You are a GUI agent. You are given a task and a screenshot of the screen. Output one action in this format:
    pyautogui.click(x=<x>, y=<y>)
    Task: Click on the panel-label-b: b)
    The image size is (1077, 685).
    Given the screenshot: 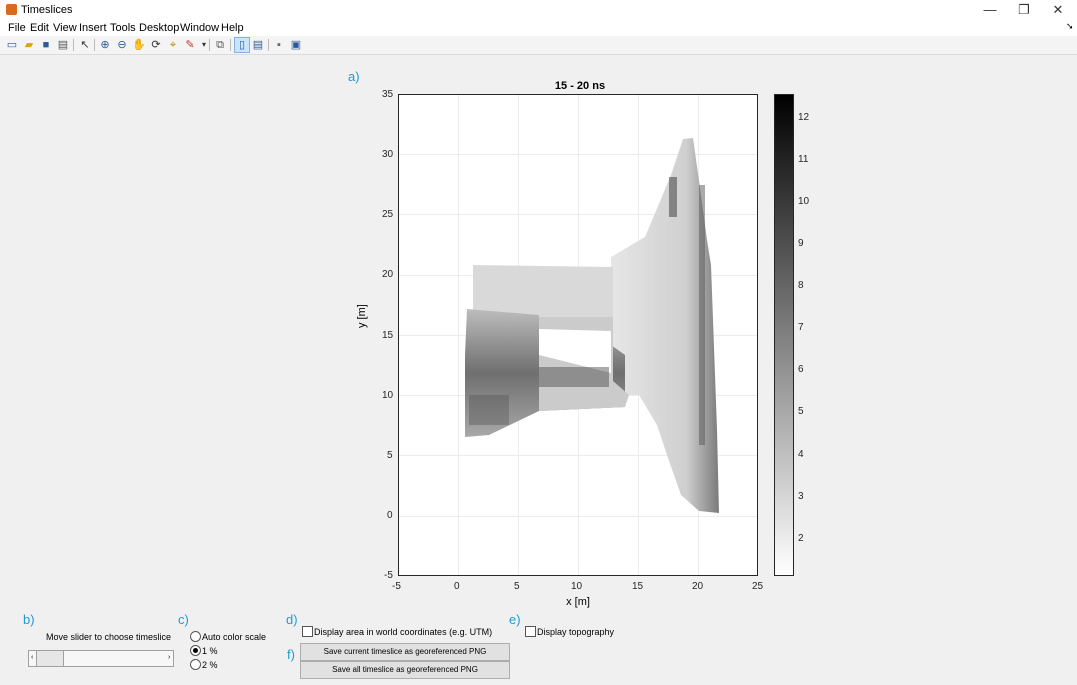 What is the action you would take?
    pyautogui.click(x=29, y=619)
    